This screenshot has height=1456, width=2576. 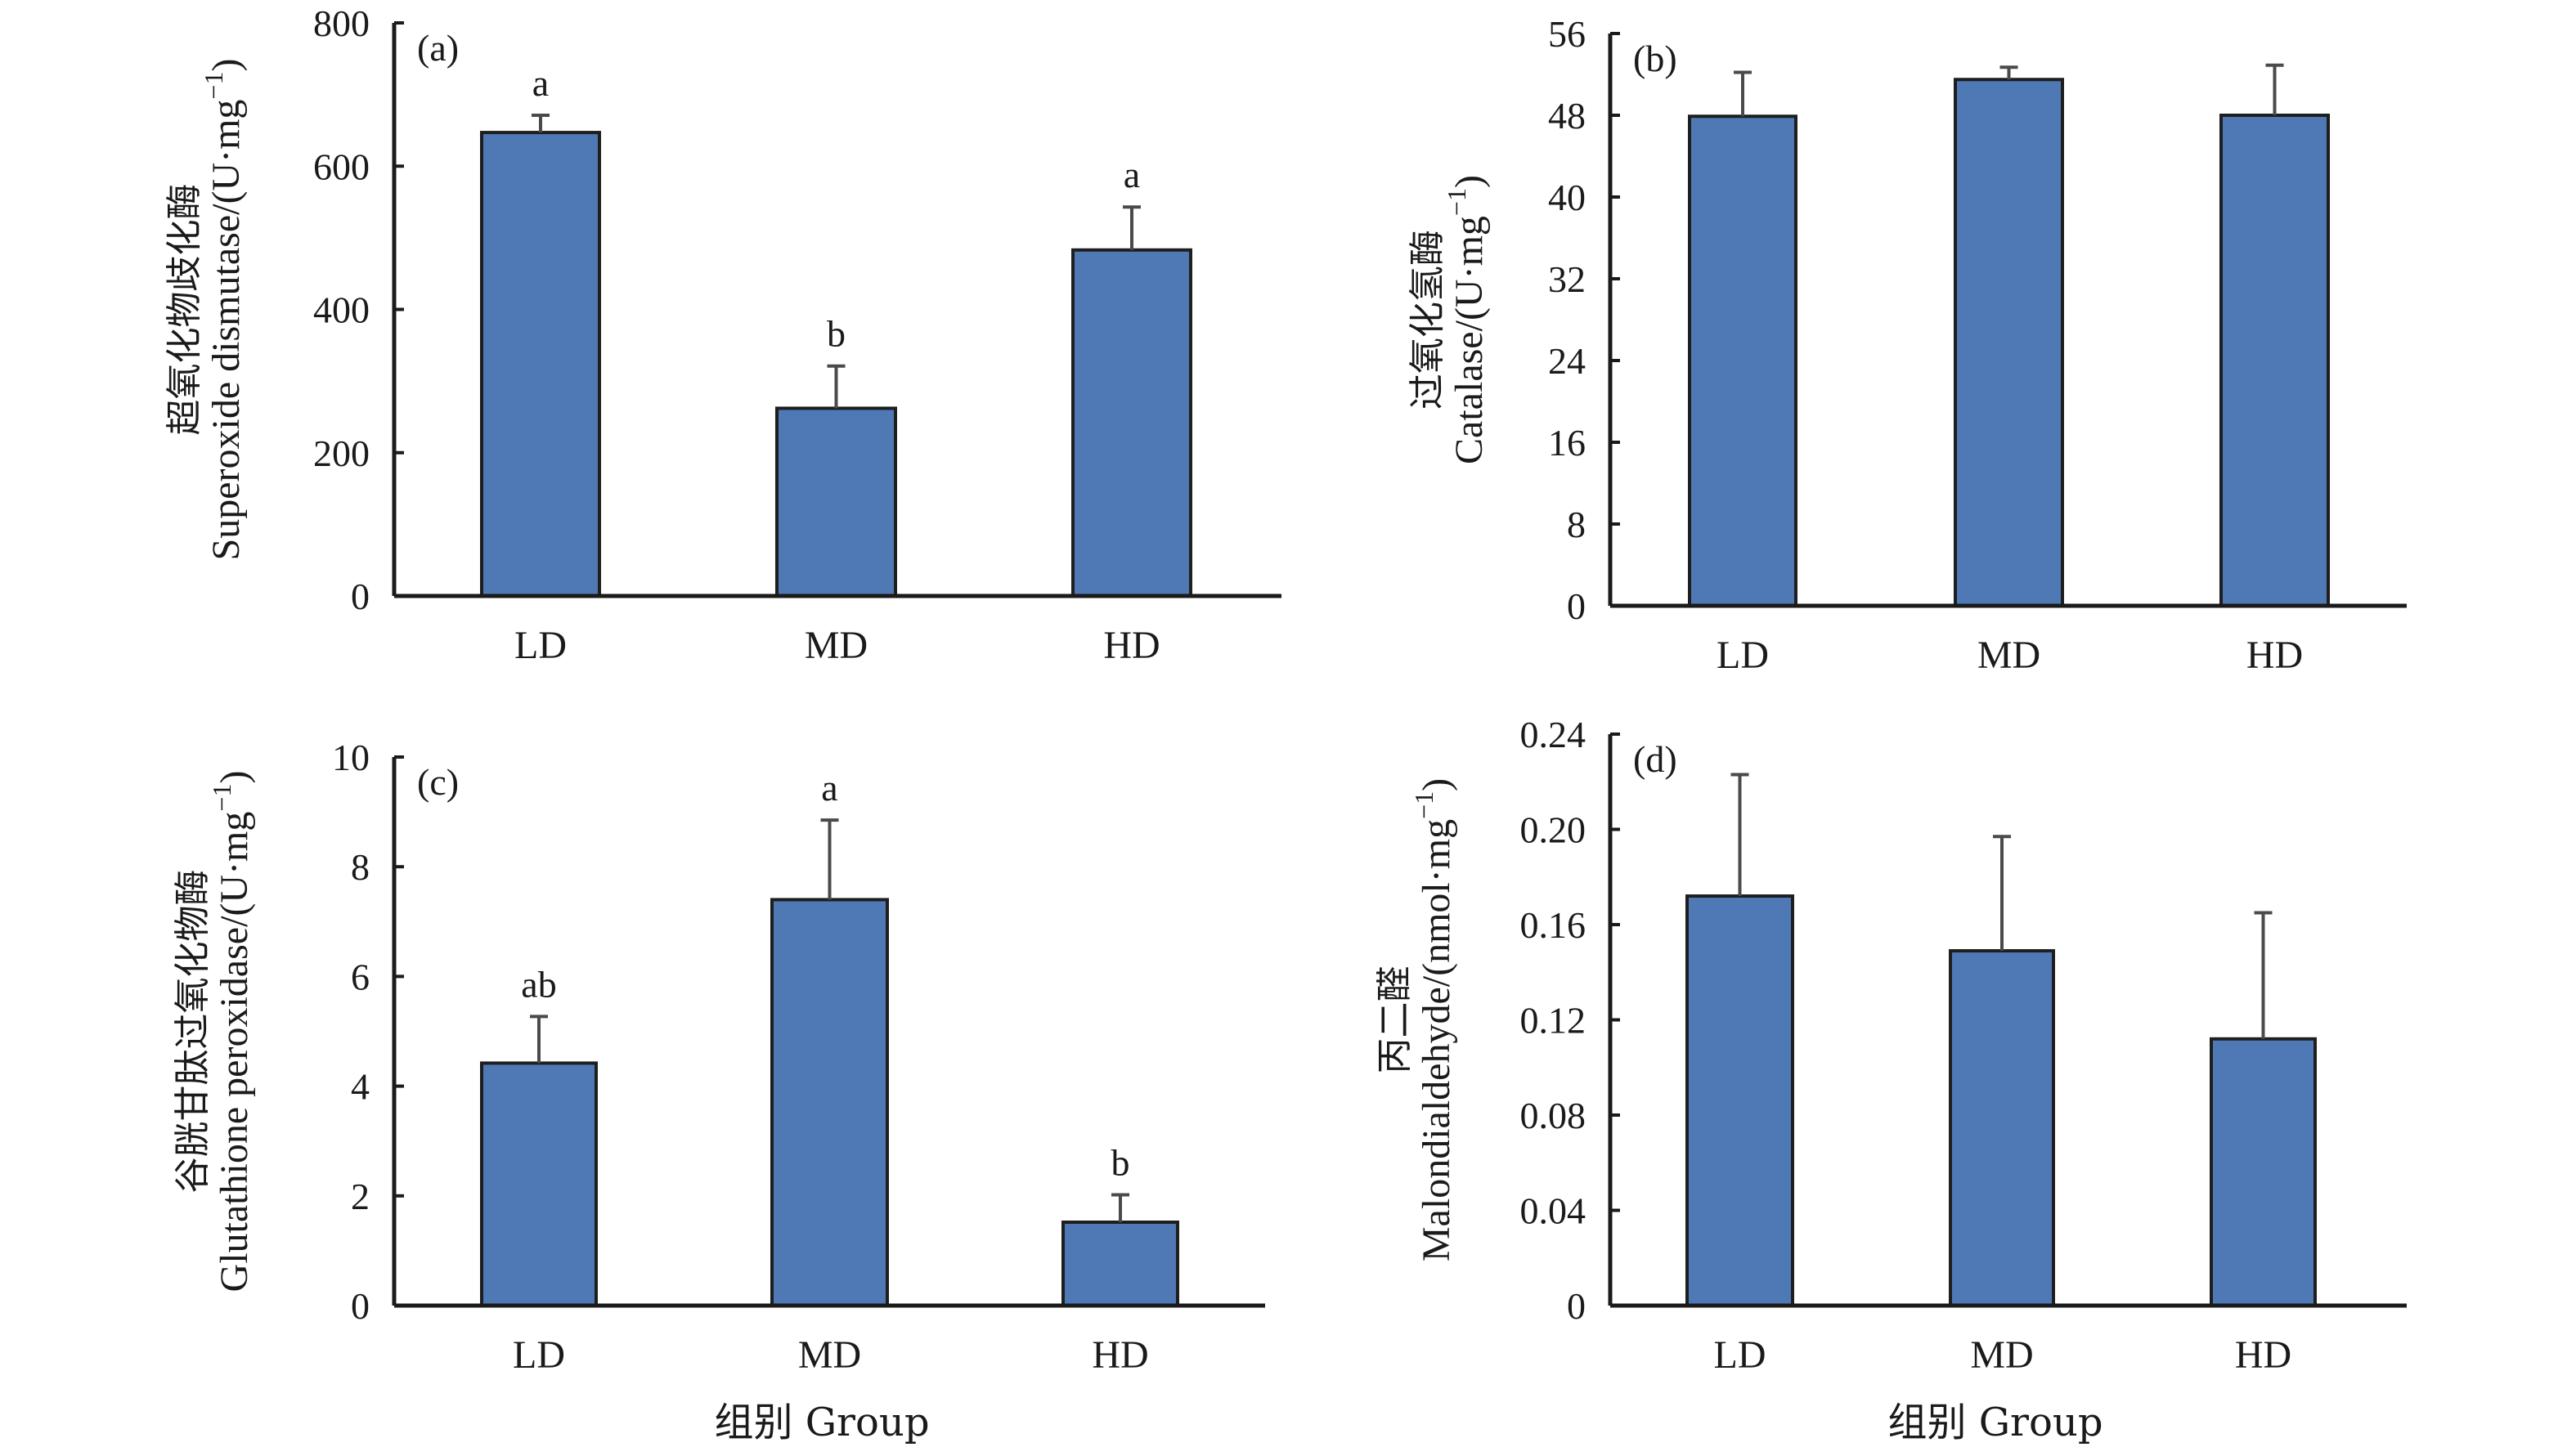 What do you see at coordinates (1567, 361) in the screenshot?
I see `y-tick-label: 24` at bounding box center [1567, 361].